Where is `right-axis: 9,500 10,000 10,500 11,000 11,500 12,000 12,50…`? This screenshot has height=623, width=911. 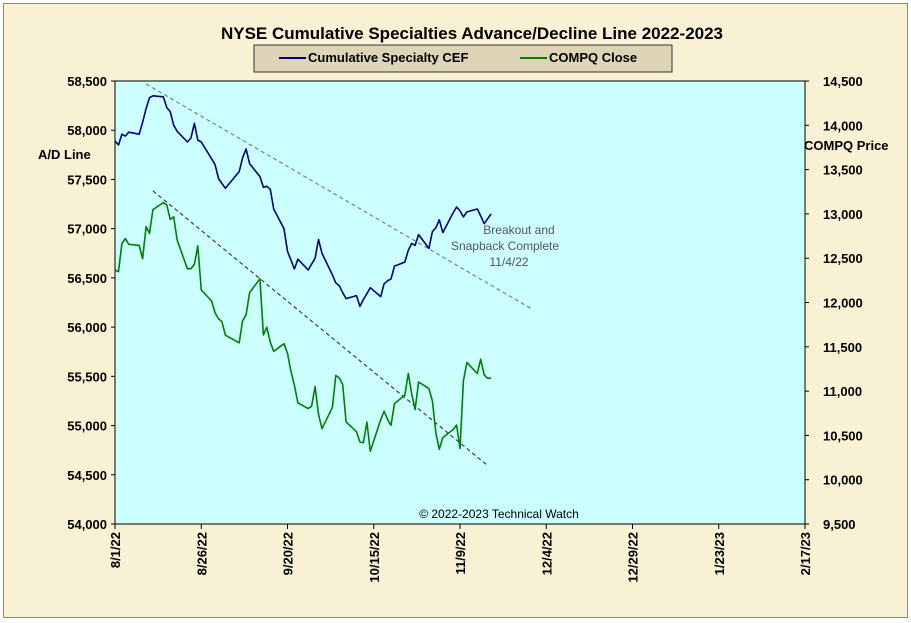 right-axis: 9,500 10,000 10,500 11,000 11,500 12,000 12,50… is located at coordinates (834, 303).